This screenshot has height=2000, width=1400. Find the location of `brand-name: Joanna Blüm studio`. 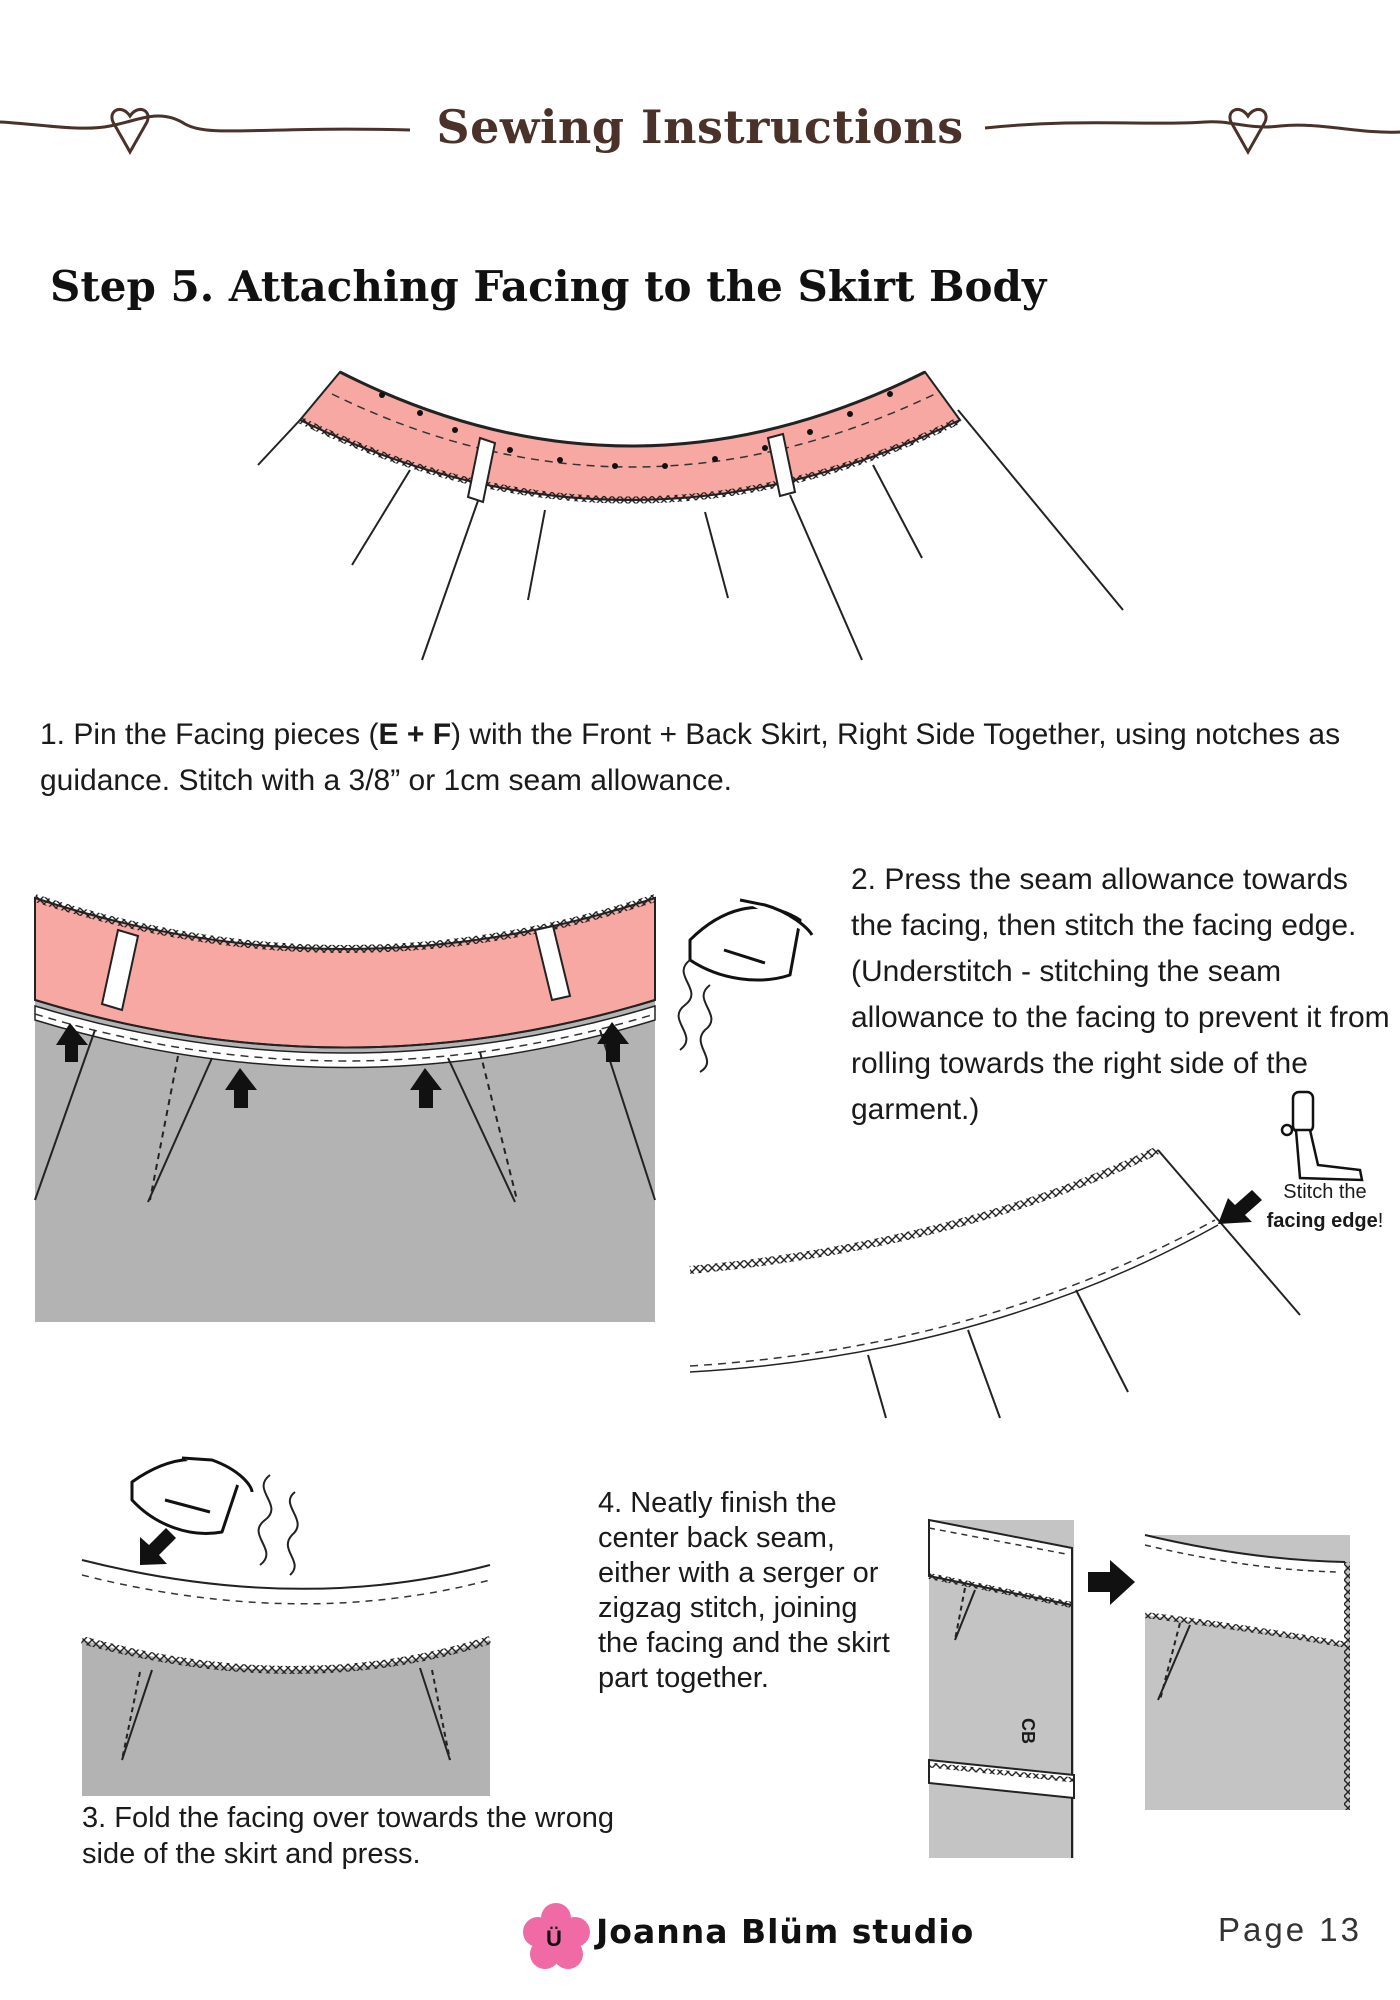

brand-name: Joanna Blüm studio is located at coordinates (785, 1931).